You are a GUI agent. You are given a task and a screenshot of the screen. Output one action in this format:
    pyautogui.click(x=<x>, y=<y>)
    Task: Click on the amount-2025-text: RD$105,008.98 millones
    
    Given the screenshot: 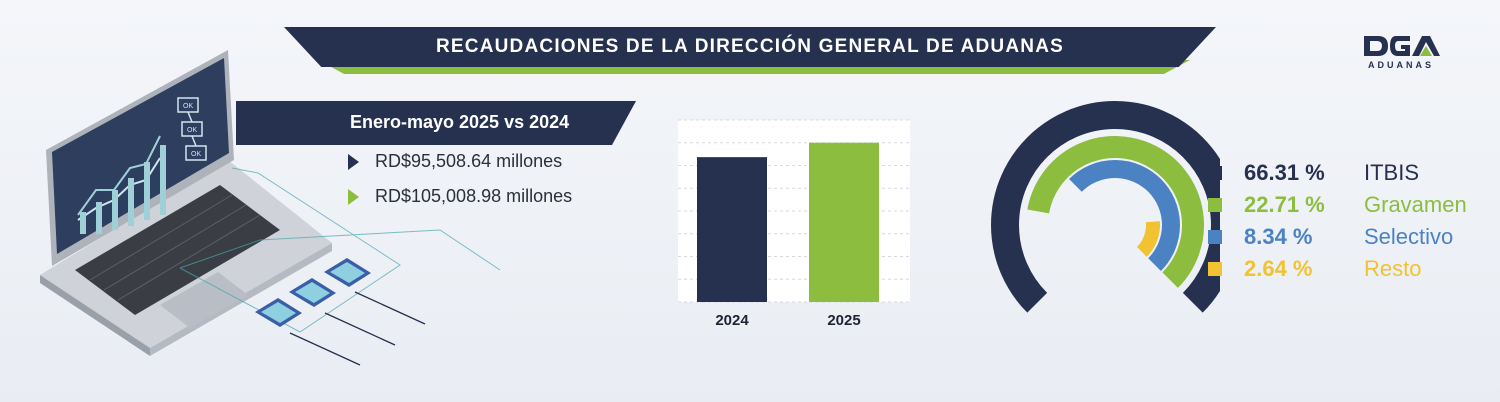 What is the action you would take?
    pyautogui.click(x=474, y=196)
    